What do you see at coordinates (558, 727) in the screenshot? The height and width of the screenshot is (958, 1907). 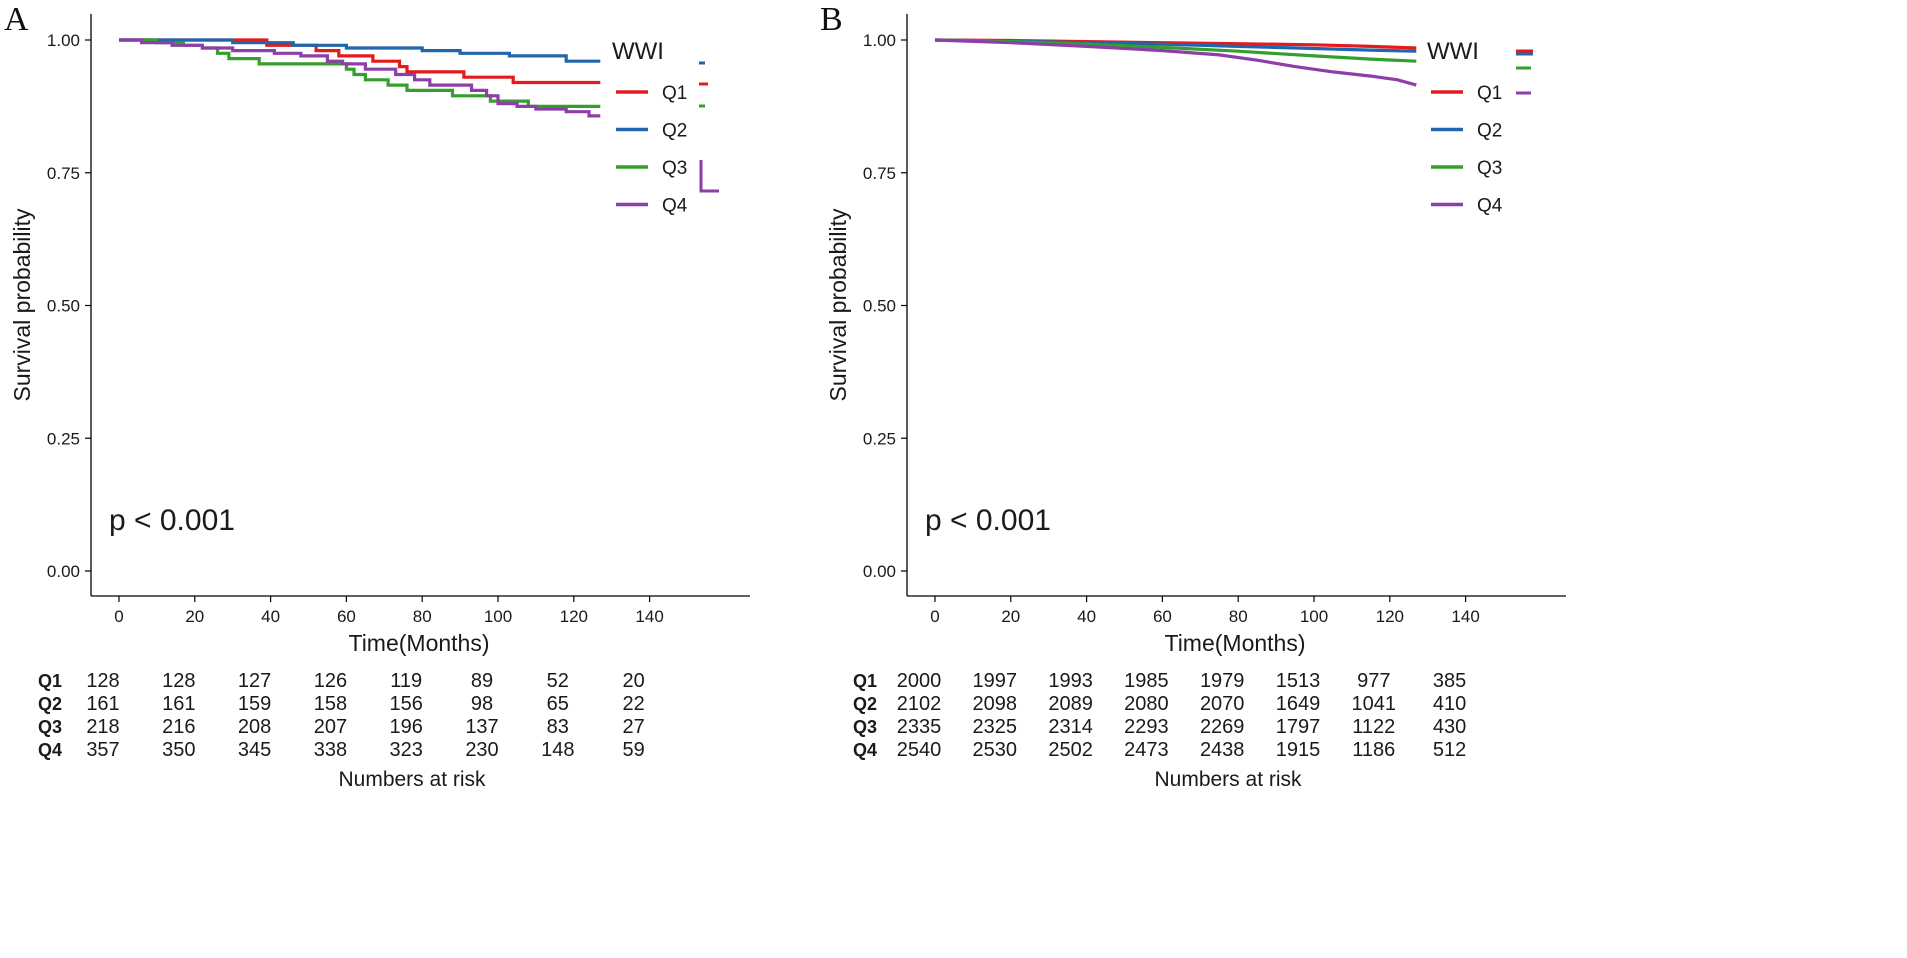 I see `risk-cell: 83` at bounding box center [558, 727].